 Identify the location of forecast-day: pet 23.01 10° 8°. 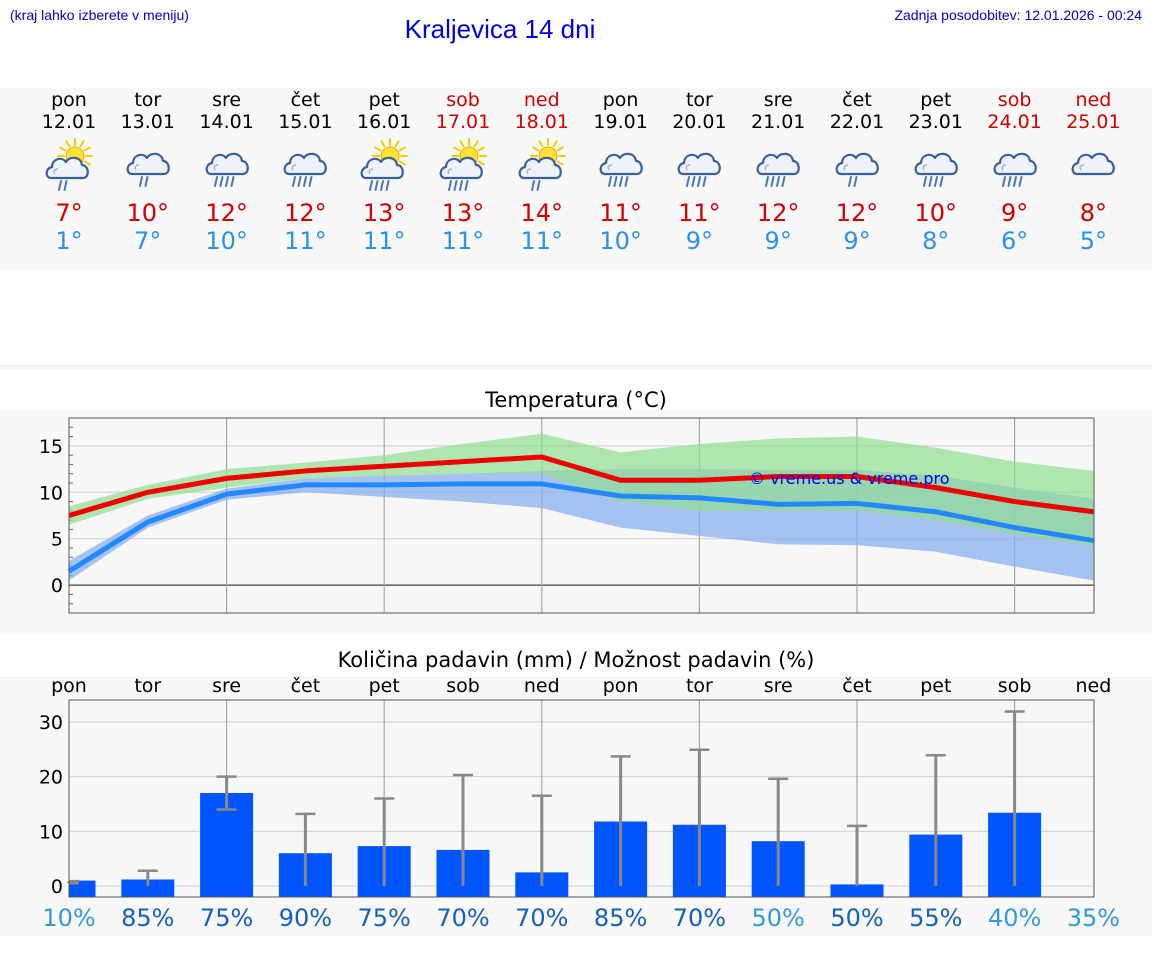
(936, 171).